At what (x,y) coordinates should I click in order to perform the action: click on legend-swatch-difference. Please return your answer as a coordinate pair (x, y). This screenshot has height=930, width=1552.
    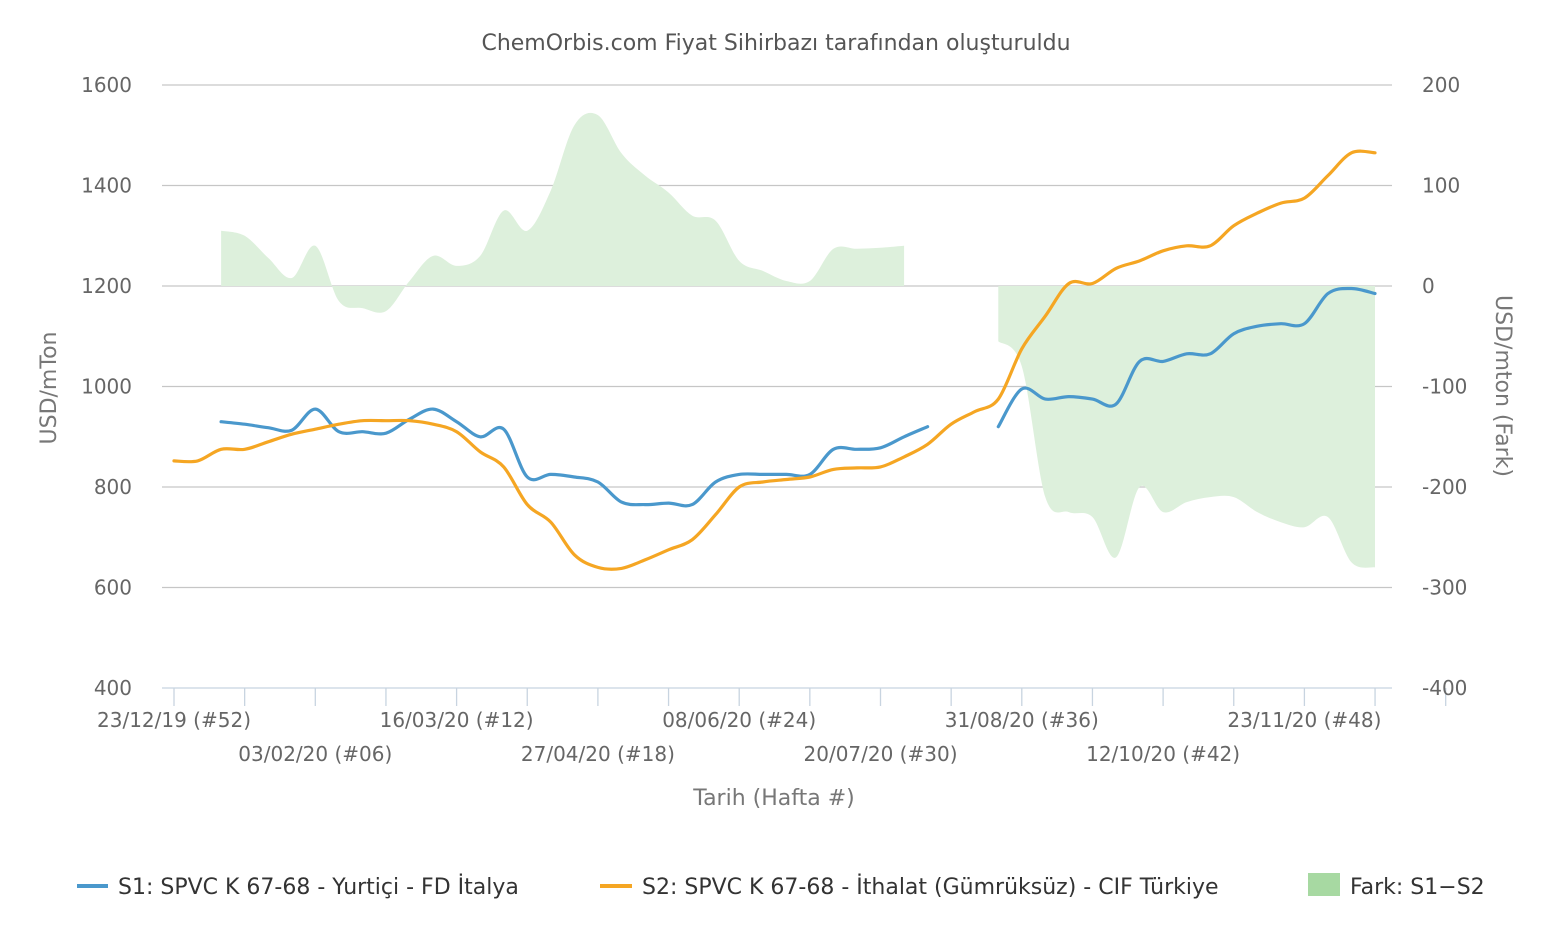
    Looking at the image, I should click on (1324, 884).